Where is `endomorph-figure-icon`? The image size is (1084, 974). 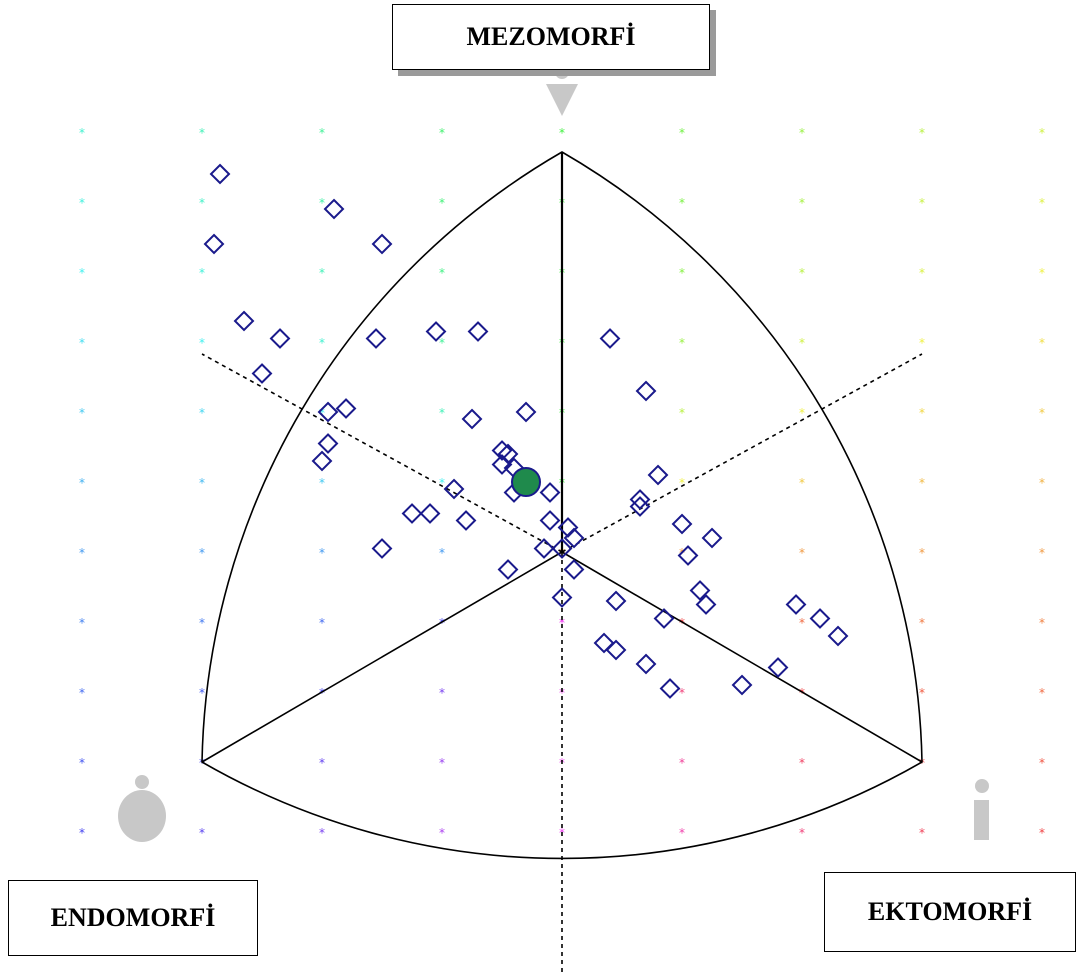 endomorph-figure-icon is located at coordinates (142, 808).